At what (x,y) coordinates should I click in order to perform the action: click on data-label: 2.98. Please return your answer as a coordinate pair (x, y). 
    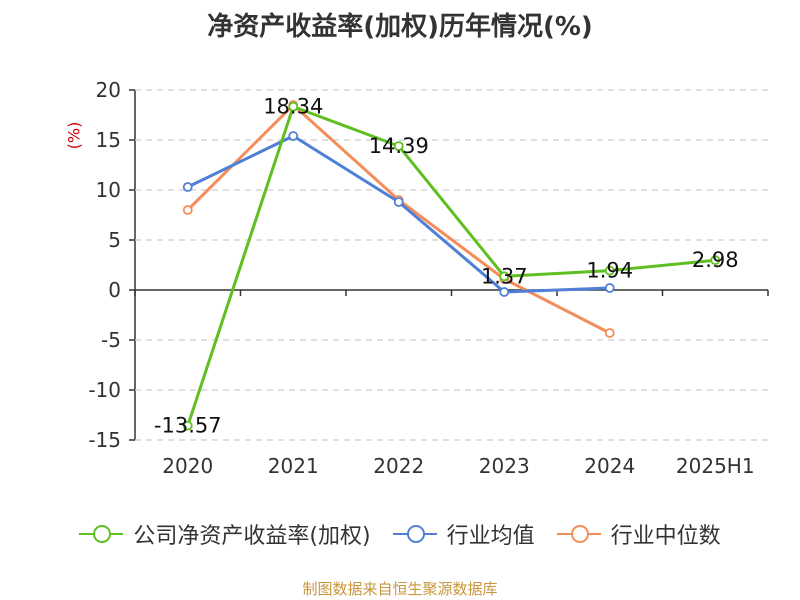
    Looking at the image, I should click on (715, 260).